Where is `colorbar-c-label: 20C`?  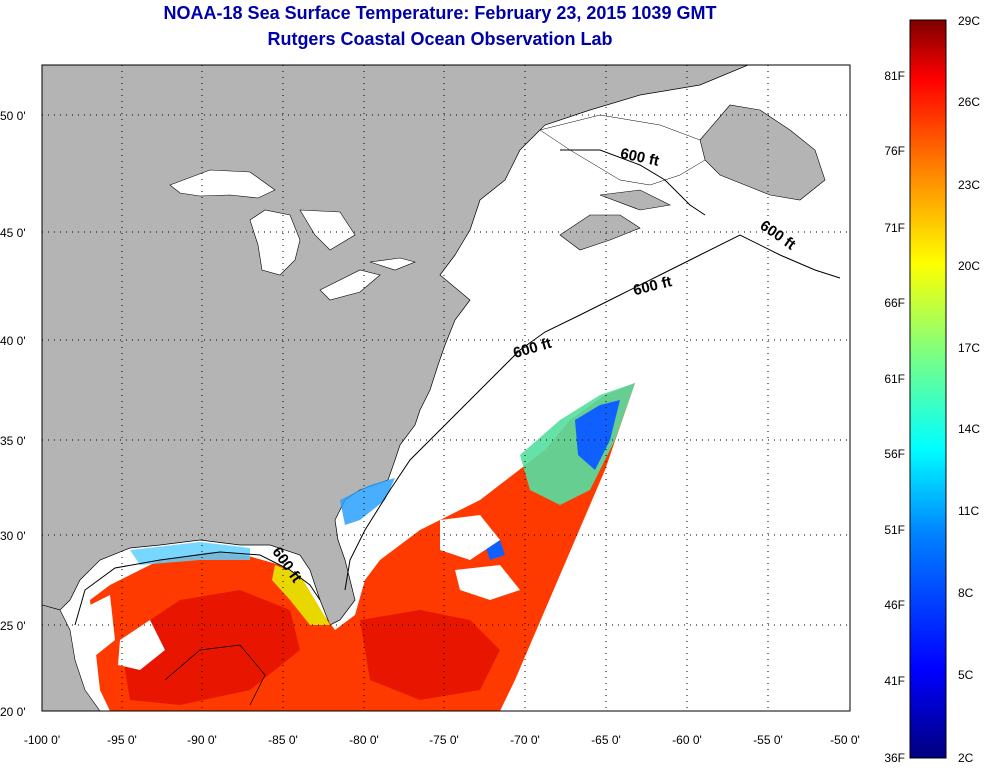 colorbar-c-label: 20C is located at coordinates (969, 266).